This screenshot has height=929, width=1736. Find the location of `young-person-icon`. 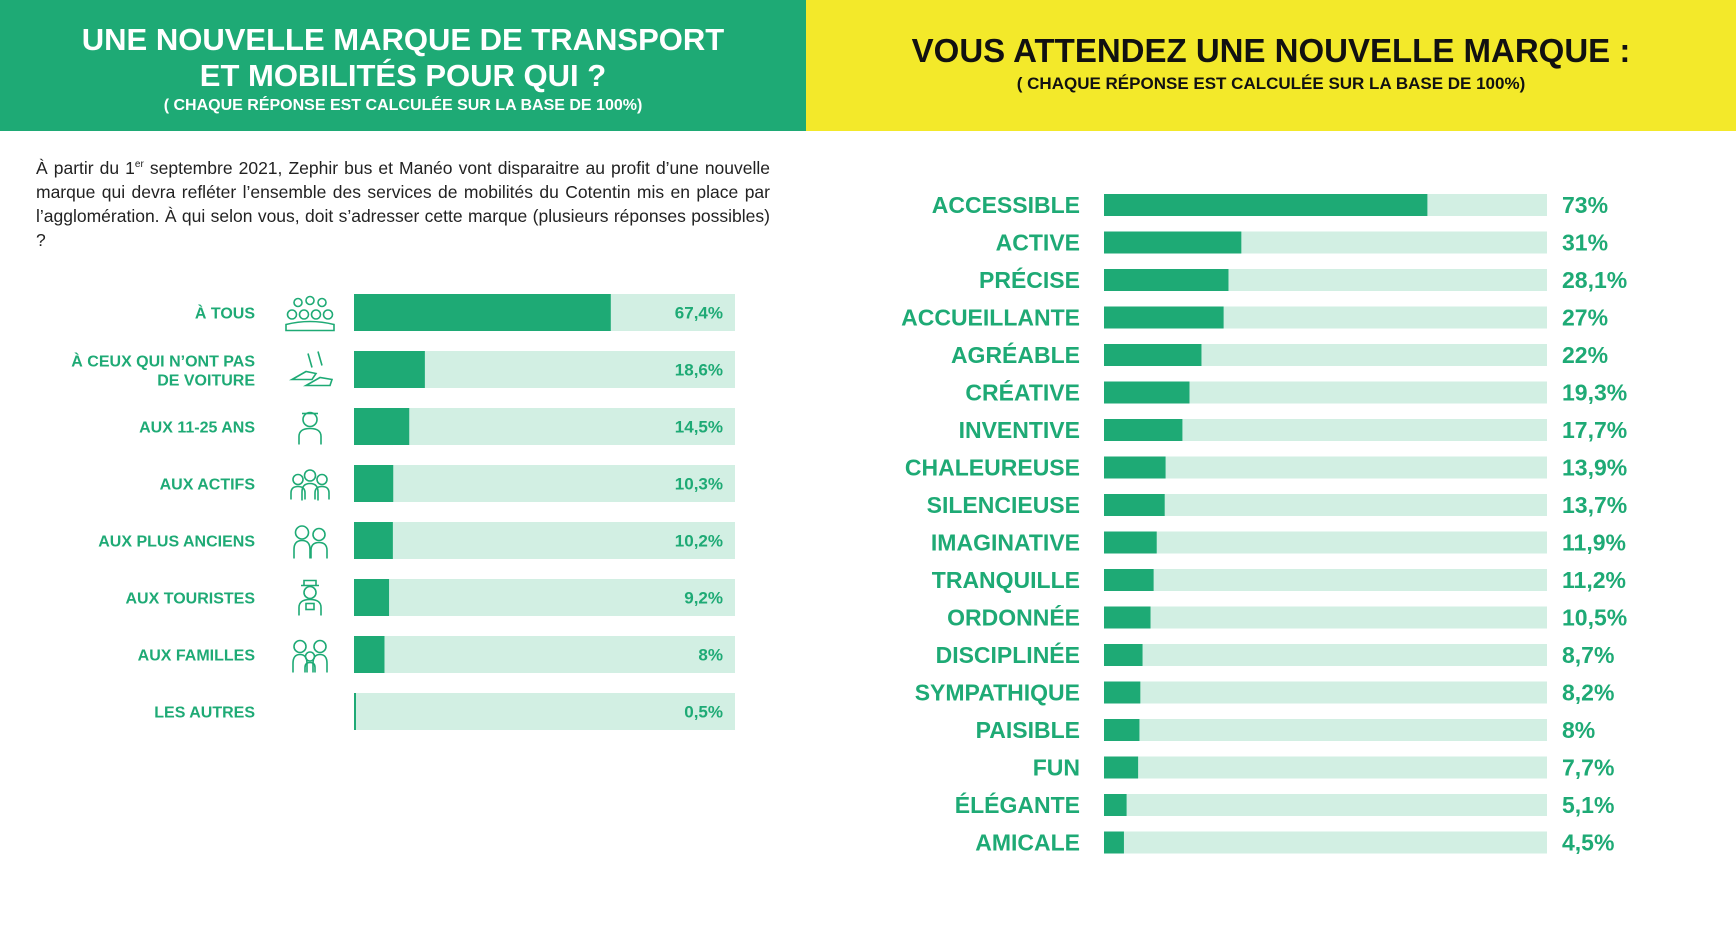

young-person-icon is located at coordinates (310, 428).